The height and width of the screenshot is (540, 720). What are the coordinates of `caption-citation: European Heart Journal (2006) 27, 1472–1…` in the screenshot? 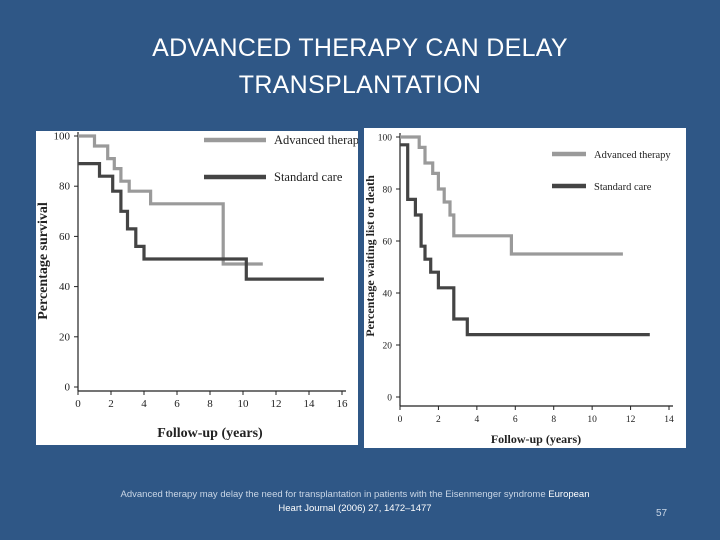 It's located at (434, 501).